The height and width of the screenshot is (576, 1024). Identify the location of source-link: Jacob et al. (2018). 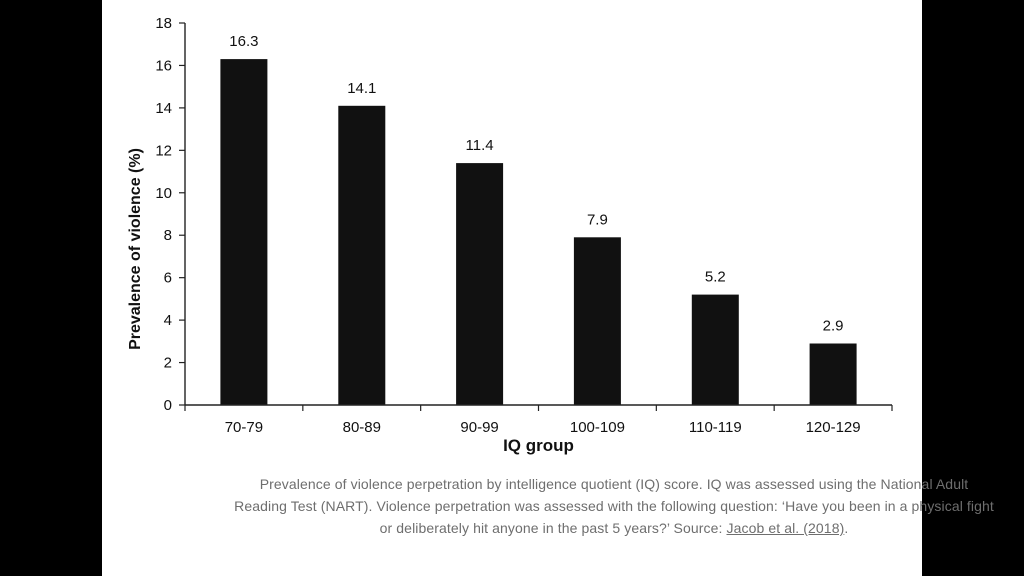
(785, 528).